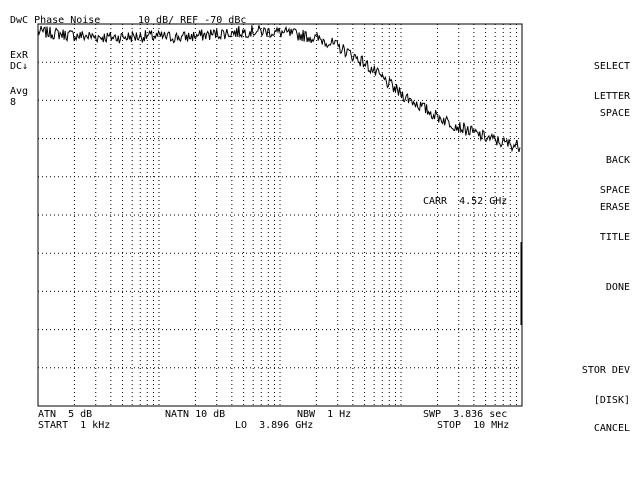 The image size is (640, 480). Describe the element at coordinates (19, 91) in the screenshot. I see `averaging-label: Avg` at that location.